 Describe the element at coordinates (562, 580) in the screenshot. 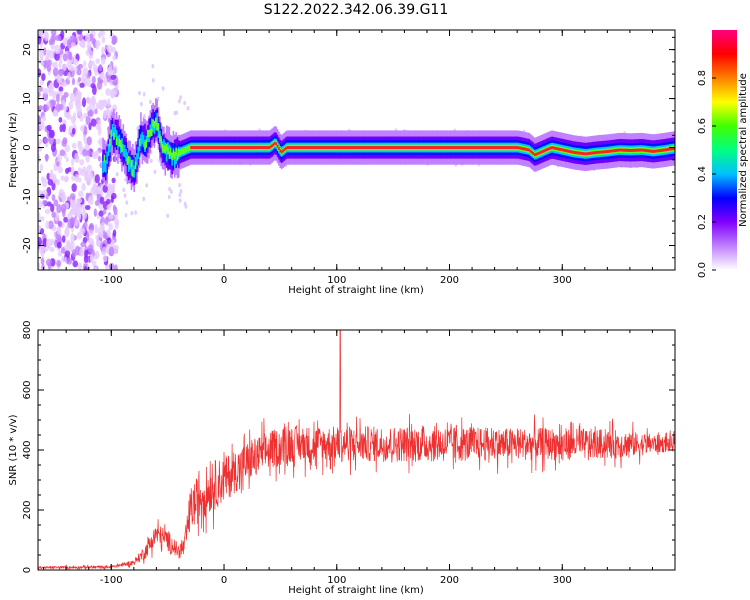

I see `x-tick-label: 300` at that location.